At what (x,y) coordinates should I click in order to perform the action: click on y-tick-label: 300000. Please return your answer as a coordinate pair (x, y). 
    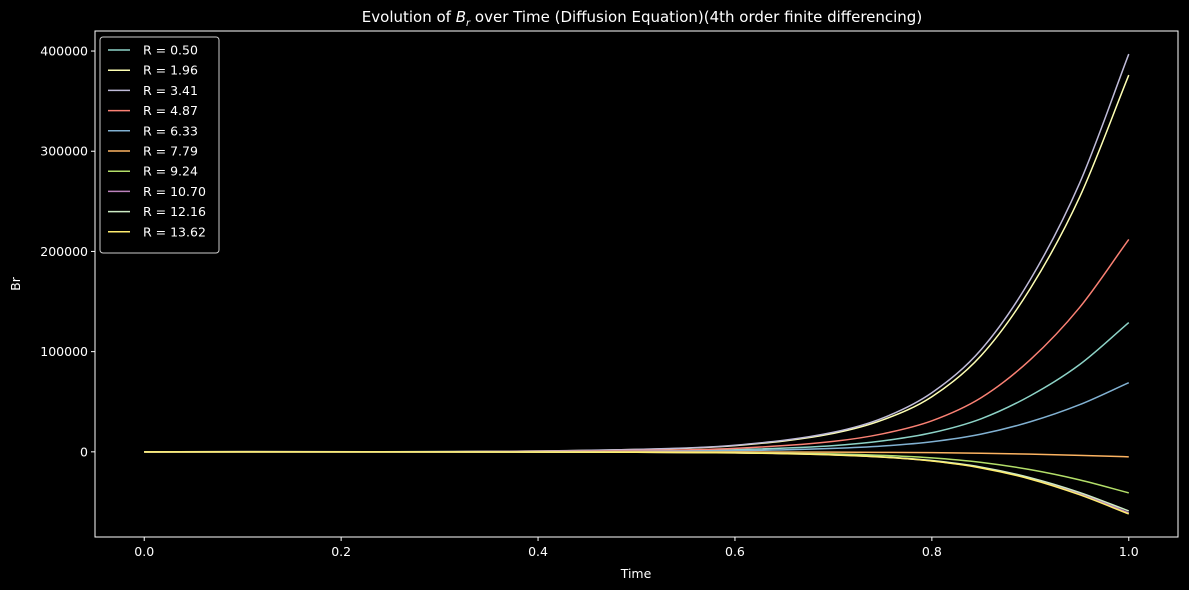
    Looking at the image, I should click on (64, 151).